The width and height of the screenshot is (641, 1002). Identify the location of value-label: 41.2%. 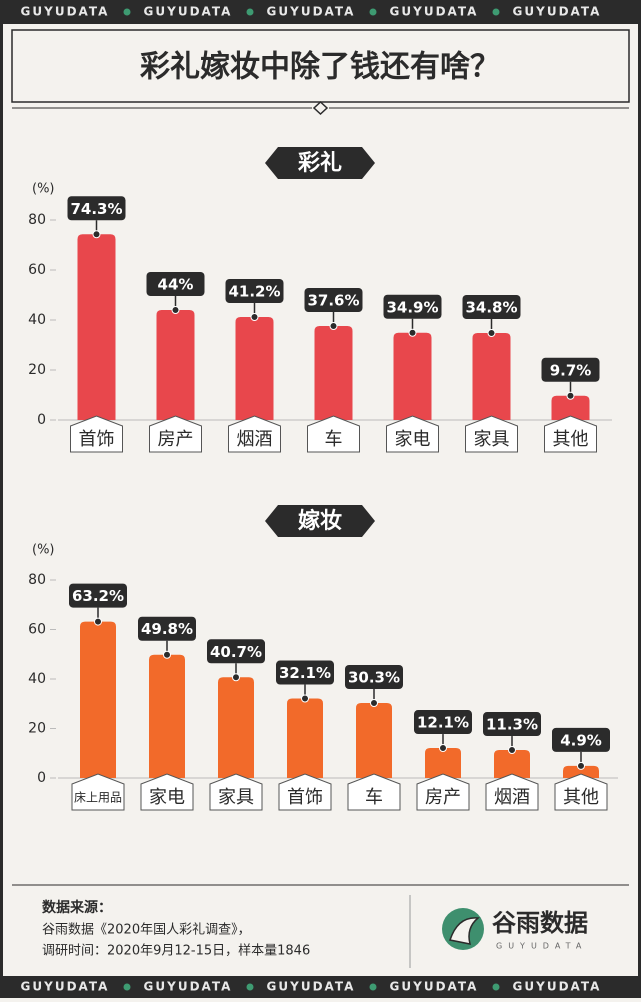
(254, 292).